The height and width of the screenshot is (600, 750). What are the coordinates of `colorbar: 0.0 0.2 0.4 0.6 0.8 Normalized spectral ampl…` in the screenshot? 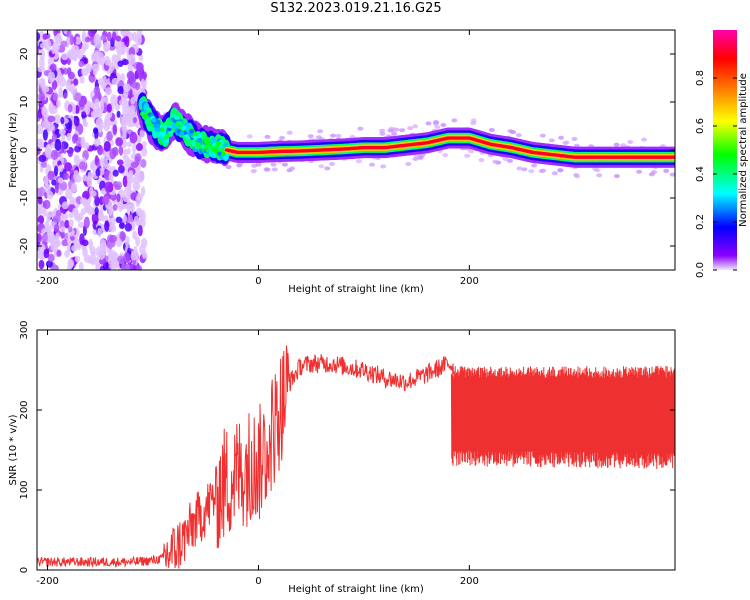 It's located at (722, 154).